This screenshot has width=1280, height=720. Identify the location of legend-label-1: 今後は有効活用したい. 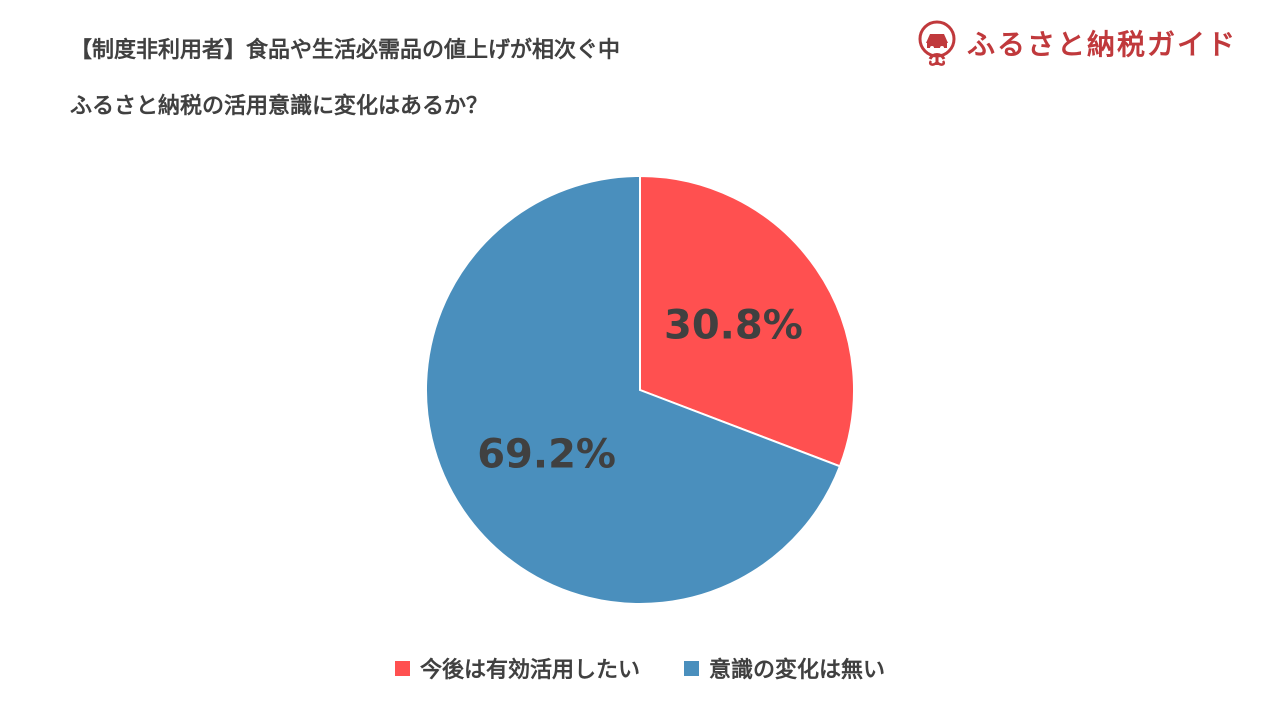
(529, 670).